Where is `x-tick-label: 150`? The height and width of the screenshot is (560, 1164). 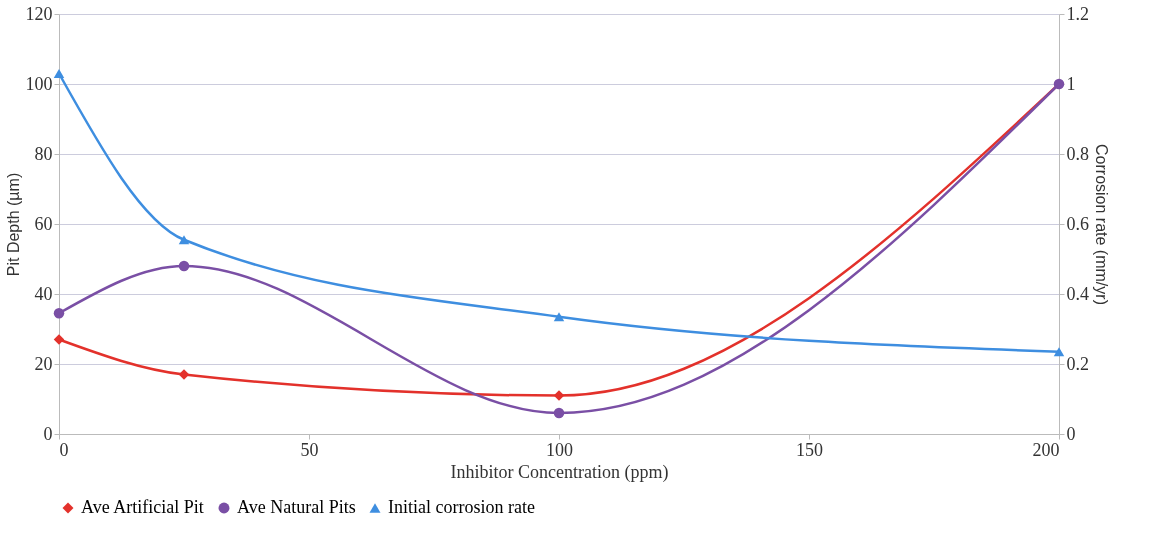 x-tick-label: 150 is located at coordinates (809, 449).